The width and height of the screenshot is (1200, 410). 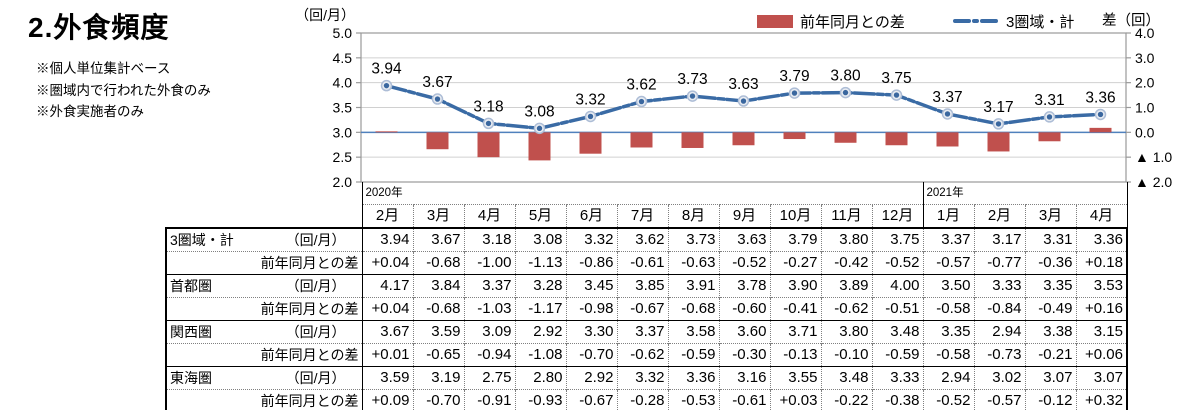 I want to click on value-cell: 3.59, so click(x=438, y=332).